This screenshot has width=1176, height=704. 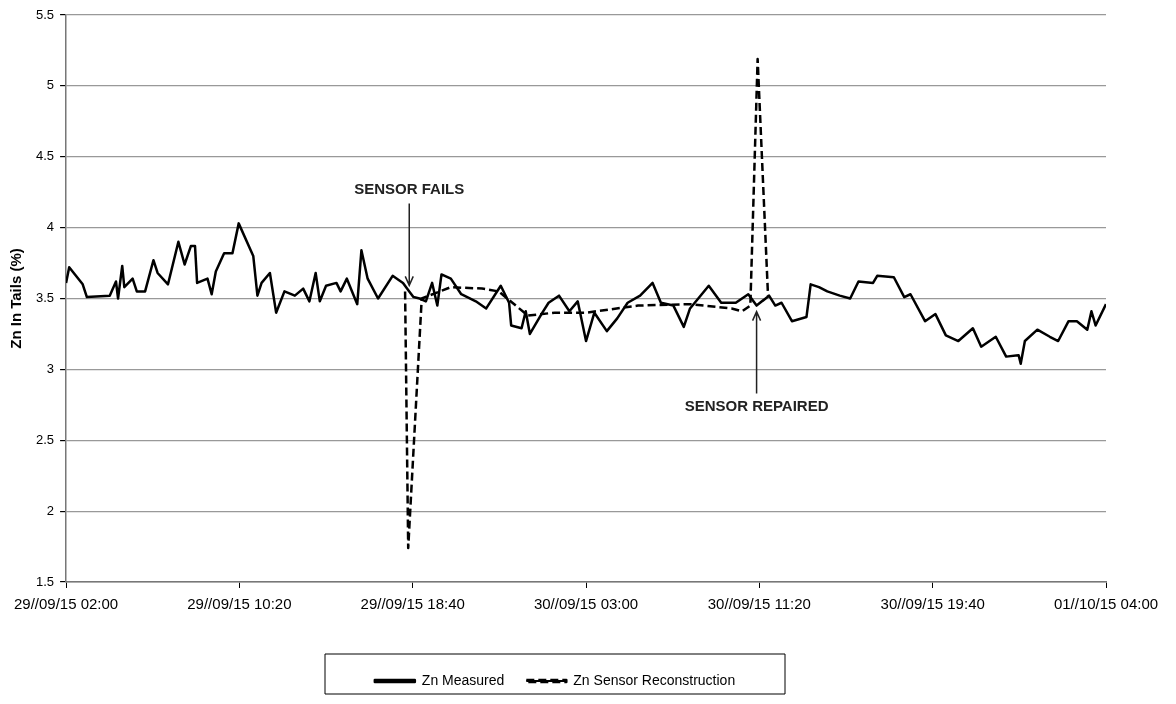 What do you see at coordinates (45, 14) in the screenshot?
I see `y-tick-label: 5.5` at bounding box center [45, 14].